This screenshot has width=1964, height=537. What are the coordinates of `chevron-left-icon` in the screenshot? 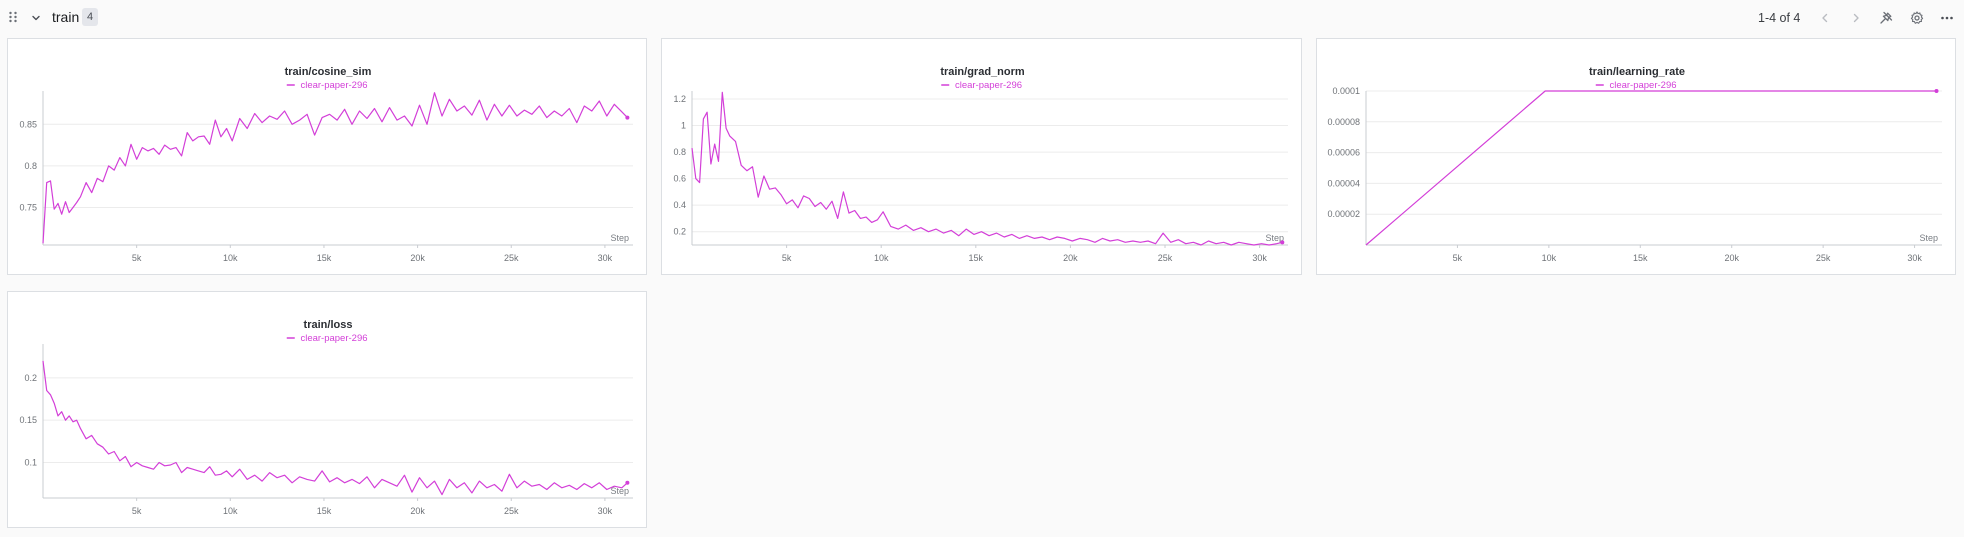 It's located at (1825, 18).